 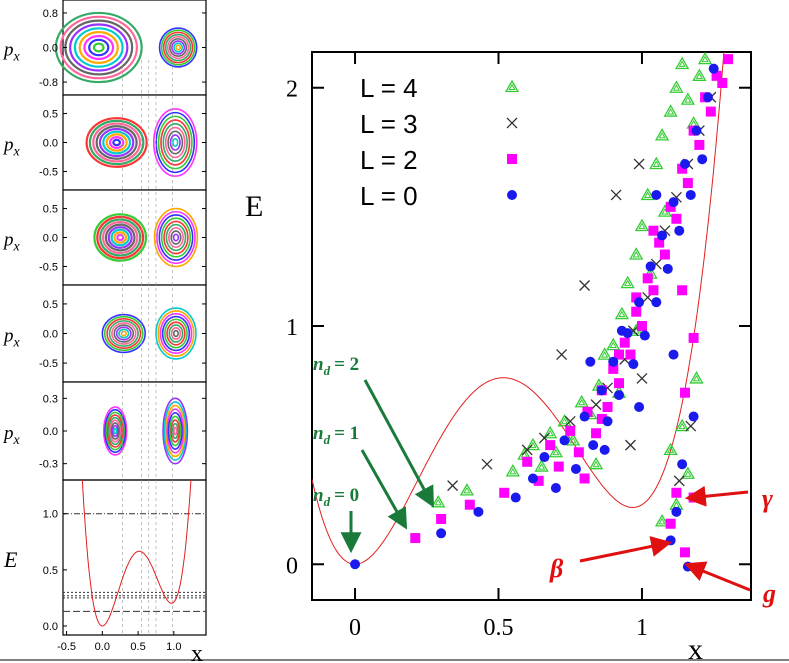 What do you see at coordinates (346, 495) in the screenshot?
I see `nd0-value: = 0` at bounding box center [346, 495].